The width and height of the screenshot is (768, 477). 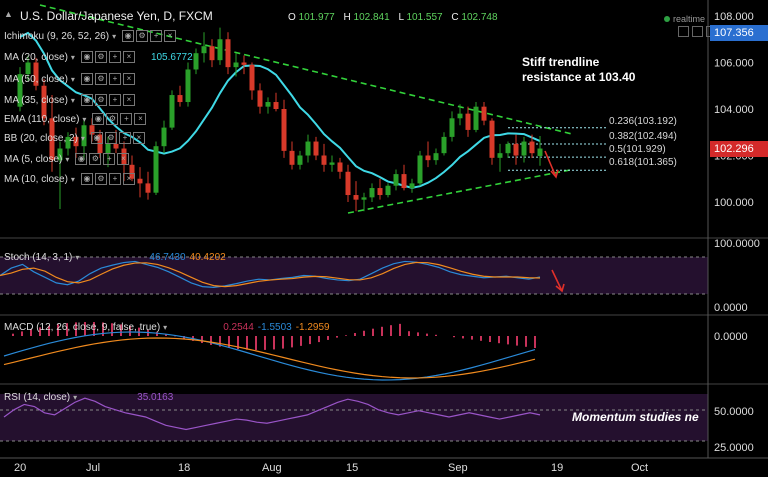 What do you see at coordinates (272, 468) in the screenshot?
I see `time-tick-label: Aug` at bounding box center [272, 468].